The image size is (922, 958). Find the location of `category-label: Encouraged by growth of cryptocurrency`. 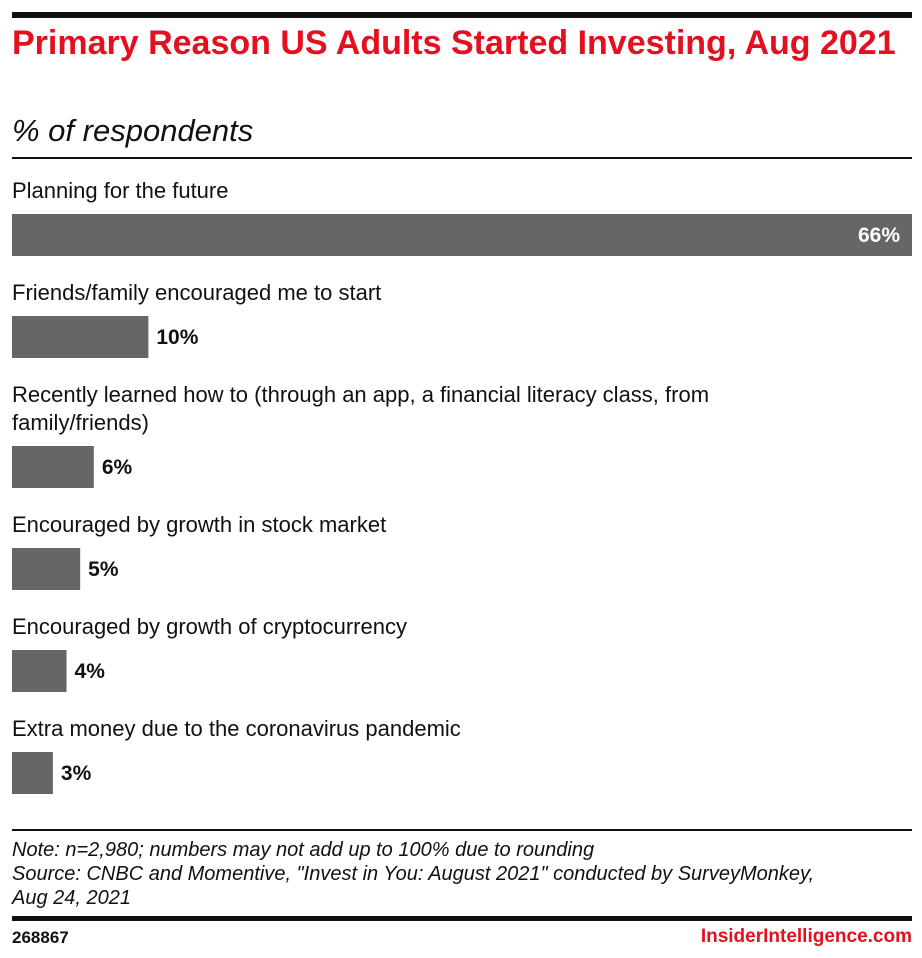

category-label: Encouraged by growth of cryptocurrency is located at coordinates (209, 626).